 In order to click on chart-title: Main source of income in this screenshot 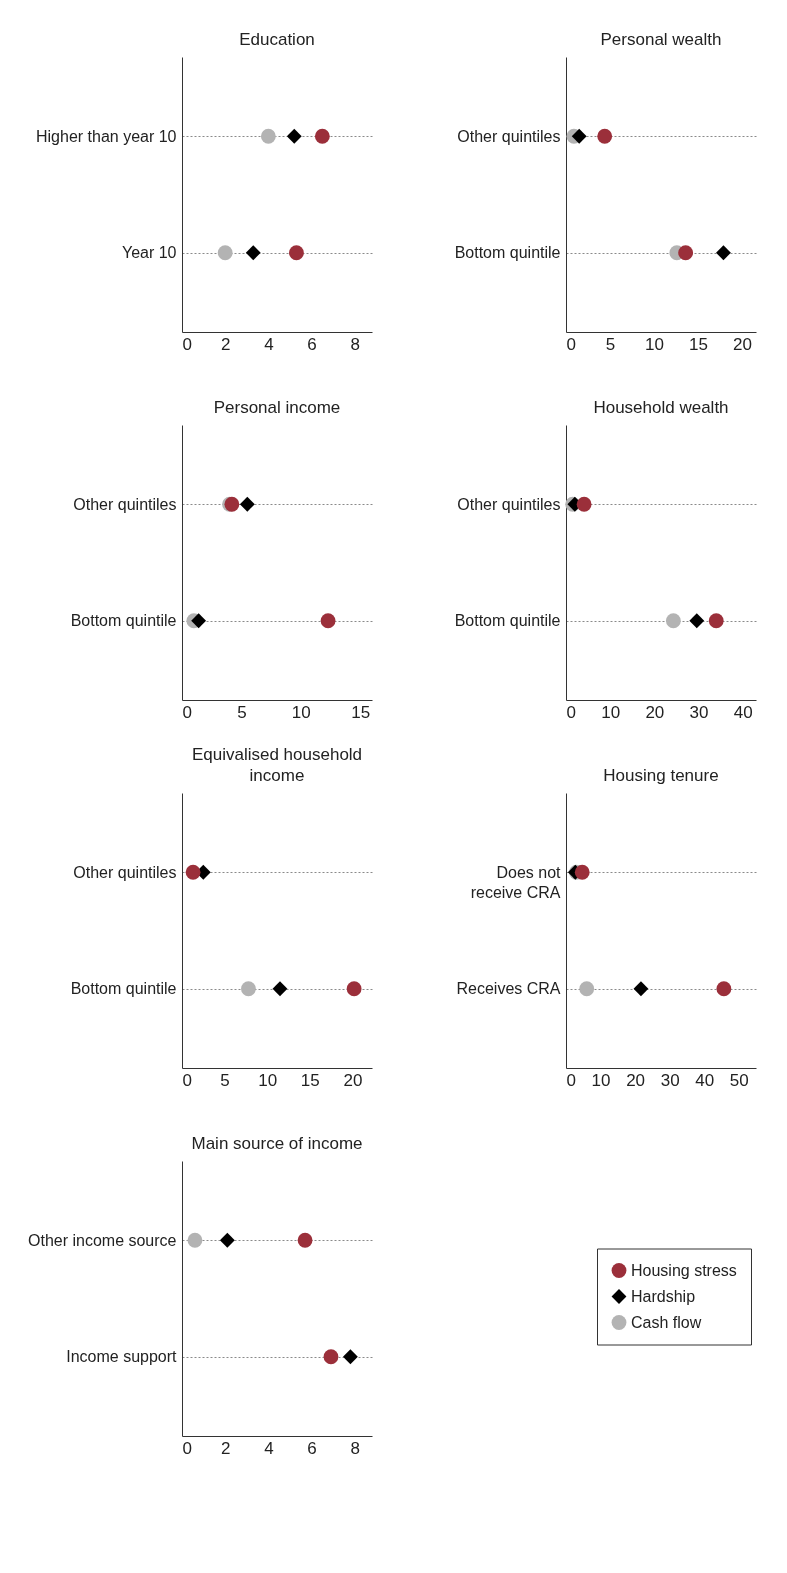, I will do `click(277, 1143)`.